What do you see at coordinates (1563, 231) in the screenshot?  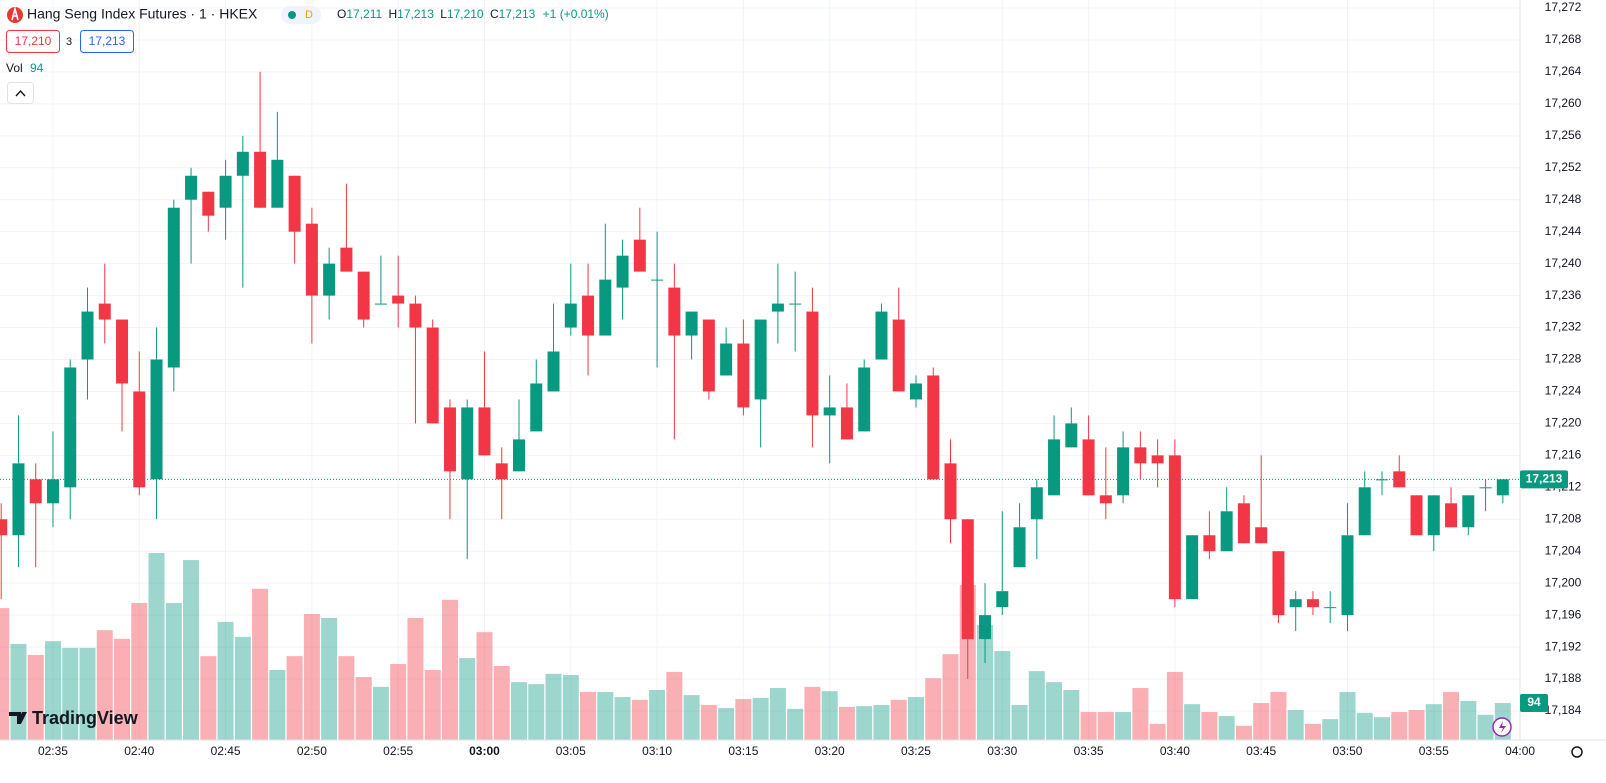 I see `y-tick-label: 17,244` at bounding box center [1563, 231].